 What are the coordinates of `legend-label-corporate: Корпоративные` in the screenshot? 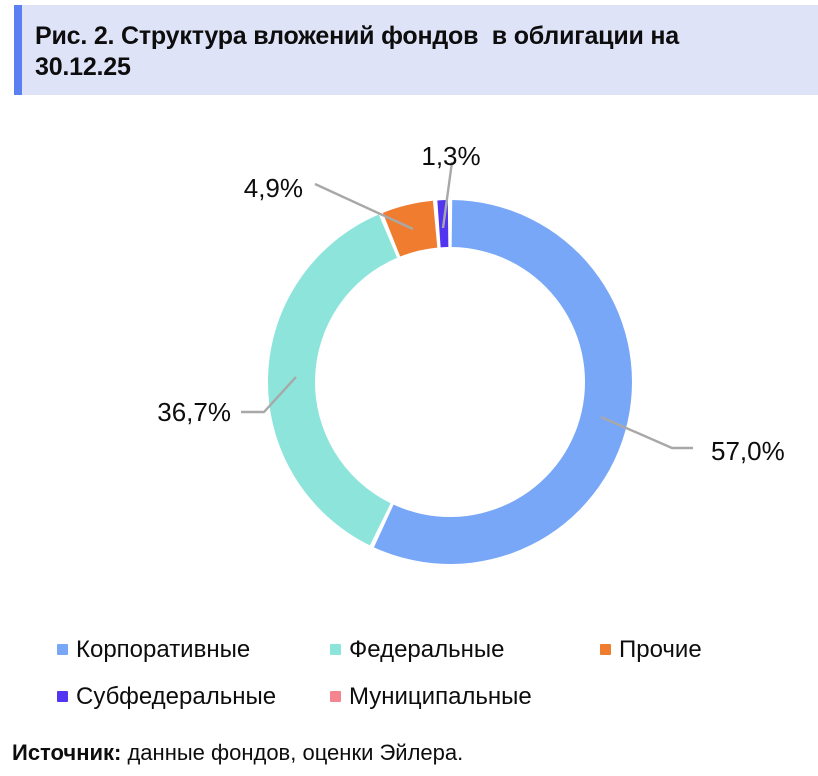 It's located at (163, 649).